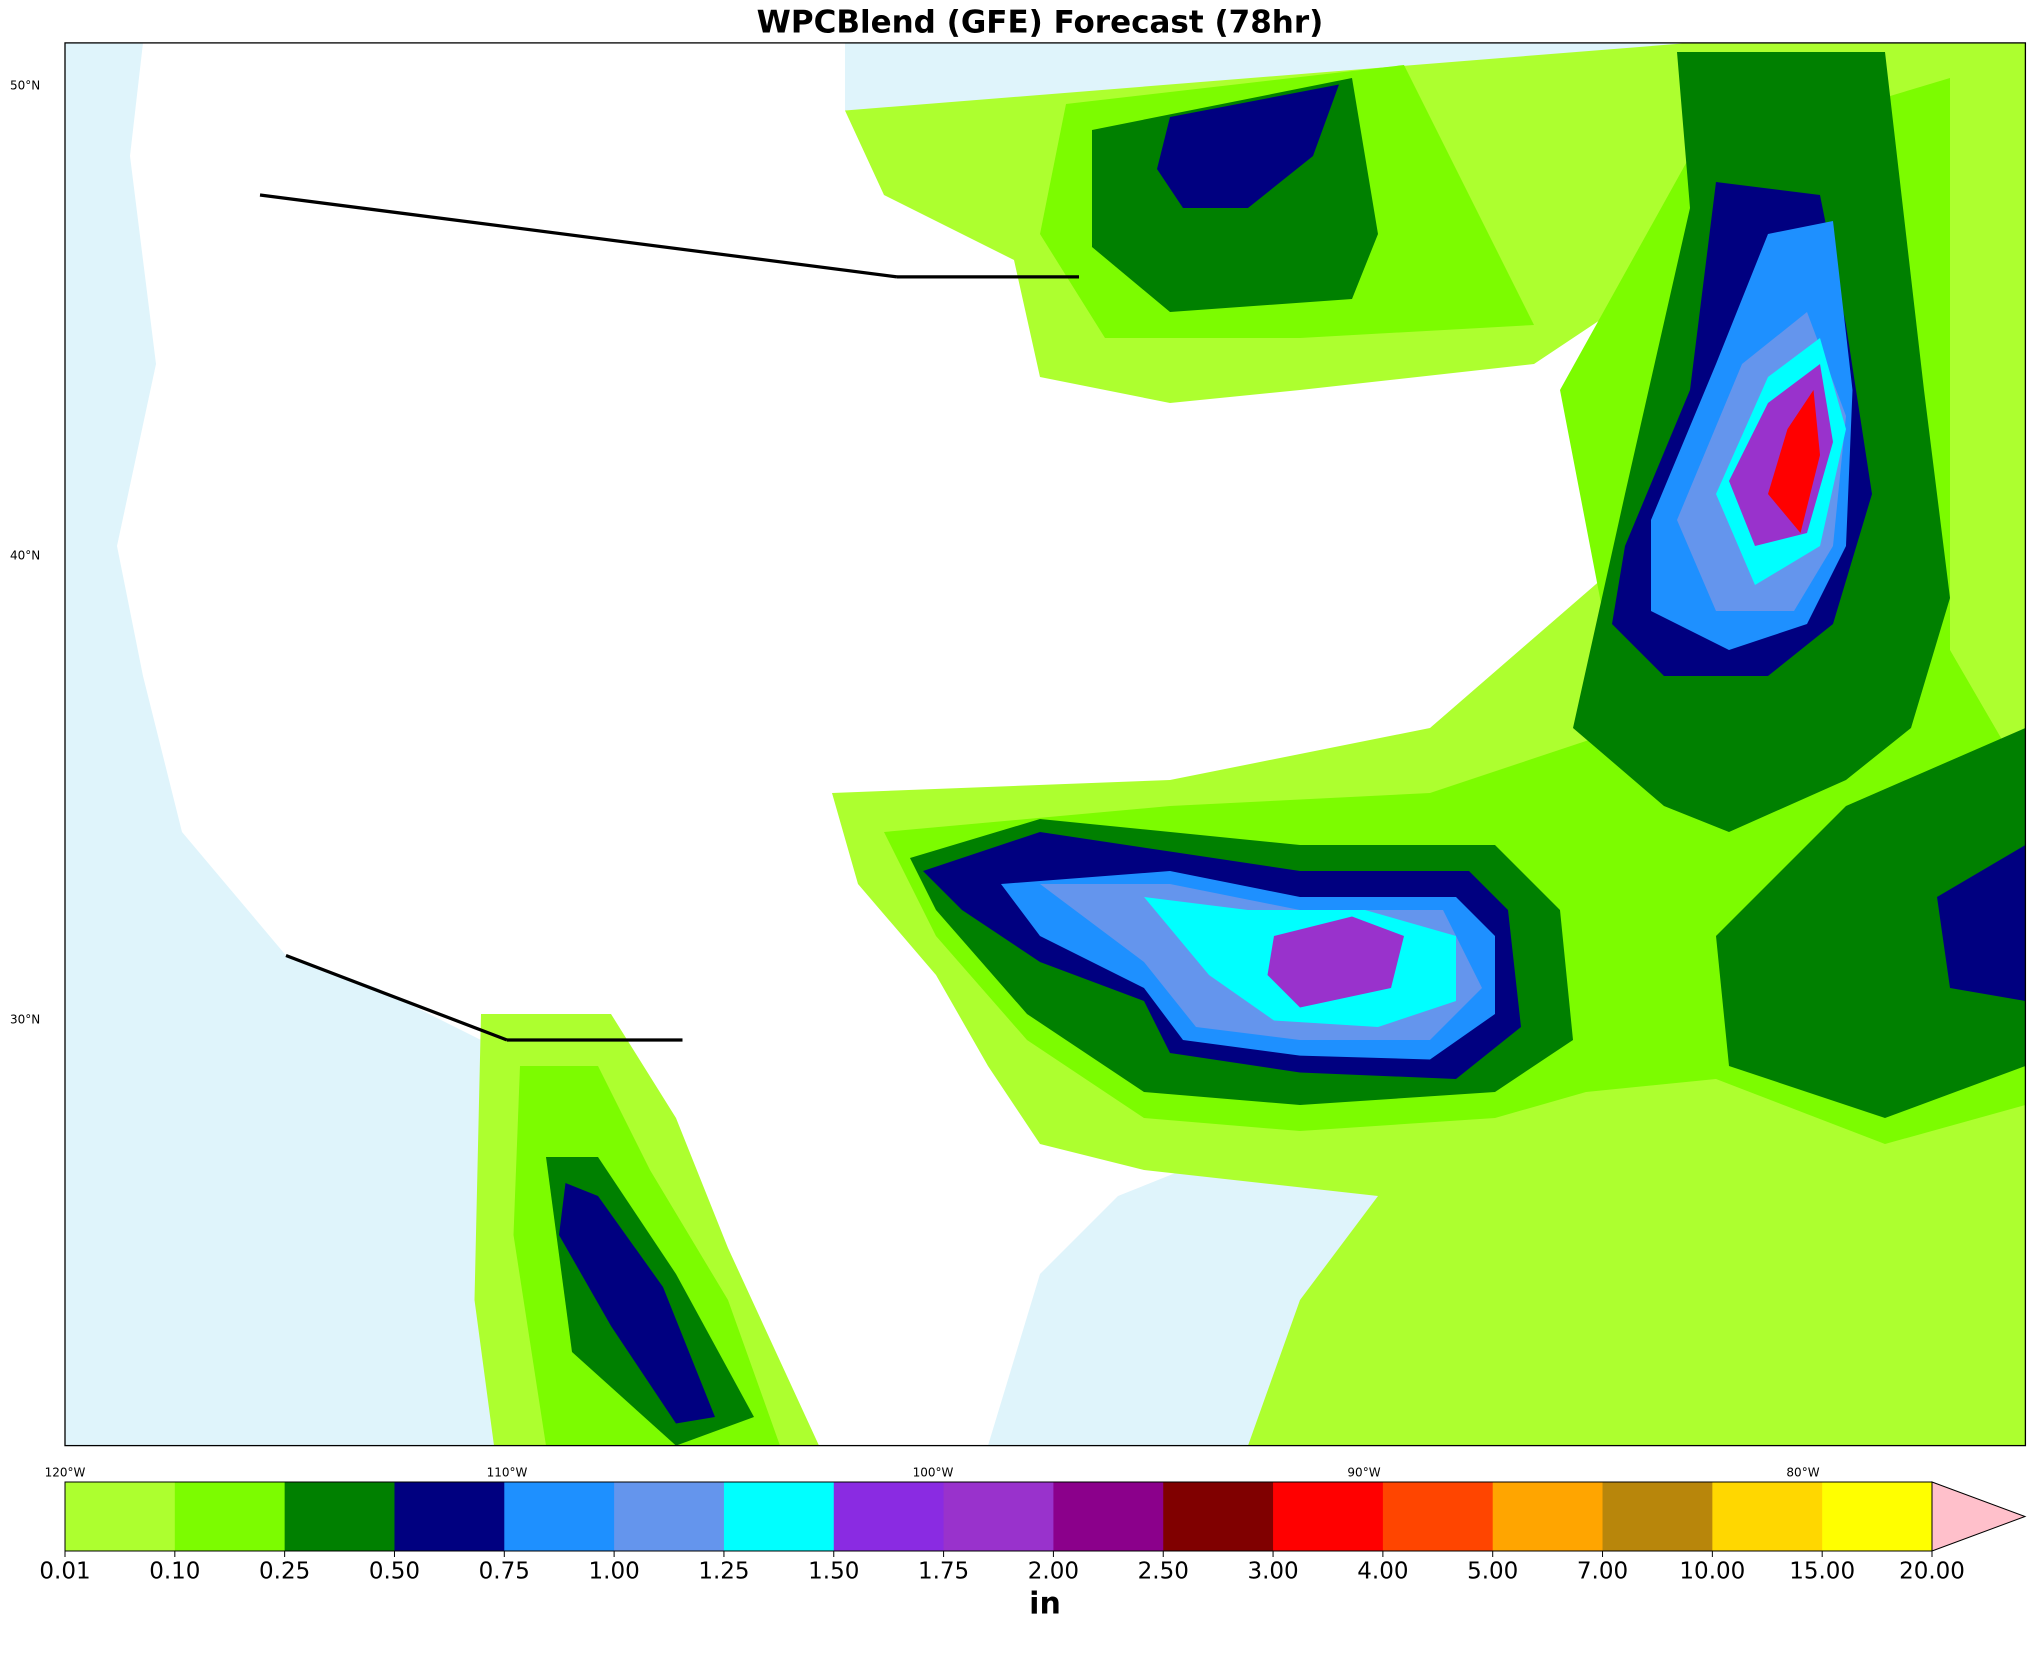 The width and height of the screenshot is (2034, 1666). I want to click on lat-label: 40°N, so click(25, 556).